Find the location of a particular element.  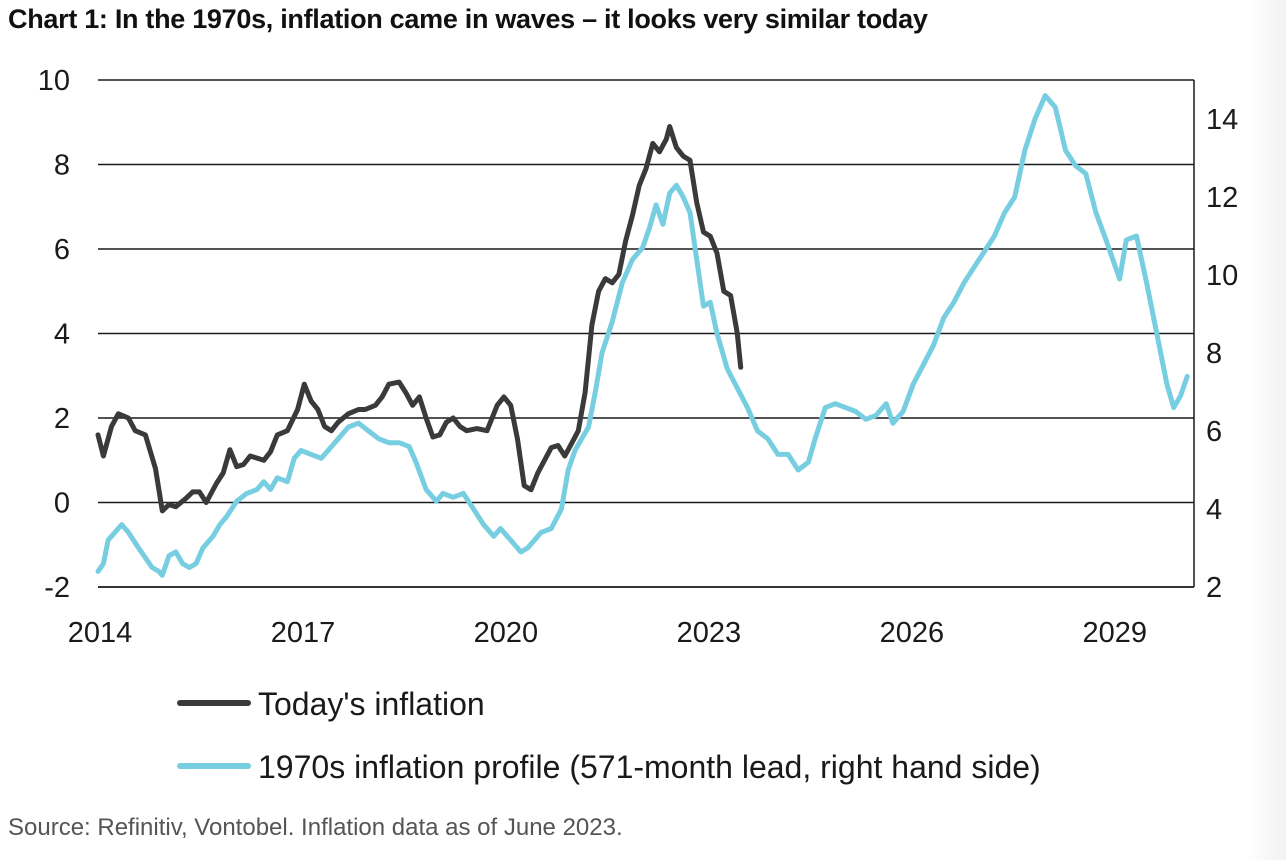

y-right-tick-label: 8 is located at coordinates (1214, 354).